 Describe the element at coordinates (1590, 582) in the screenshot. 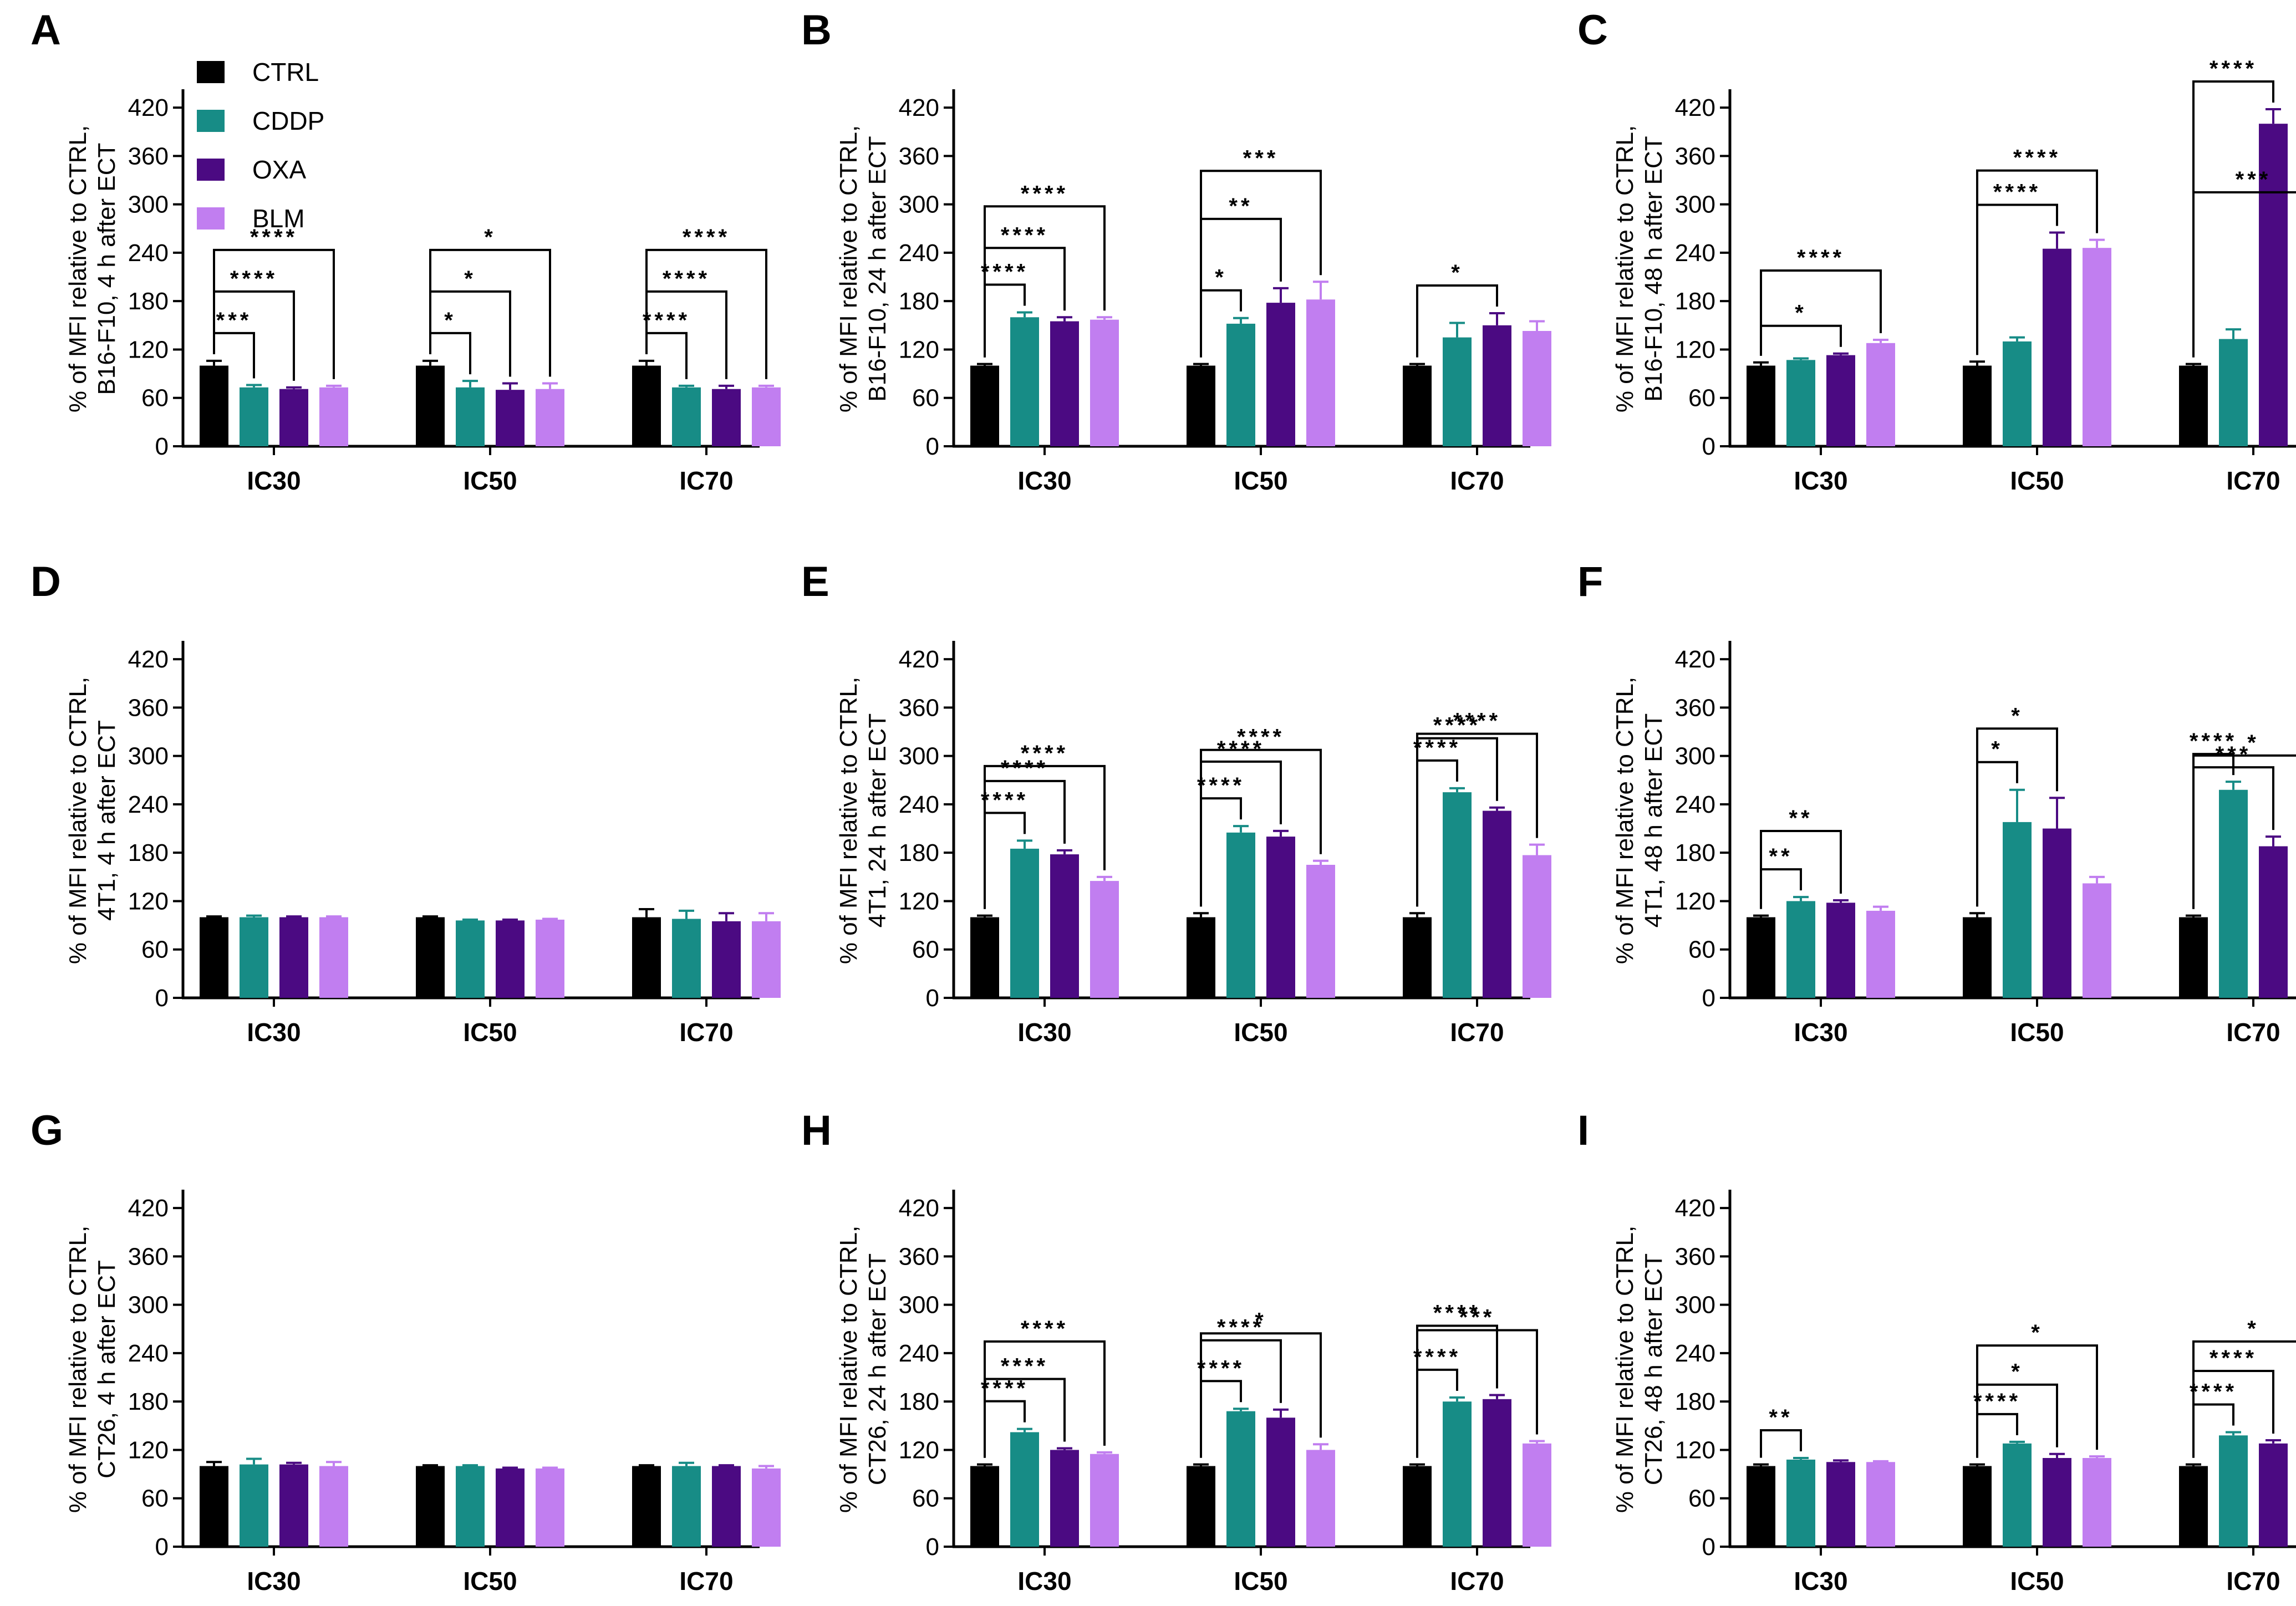

I see `panel-letter: F` at that location.